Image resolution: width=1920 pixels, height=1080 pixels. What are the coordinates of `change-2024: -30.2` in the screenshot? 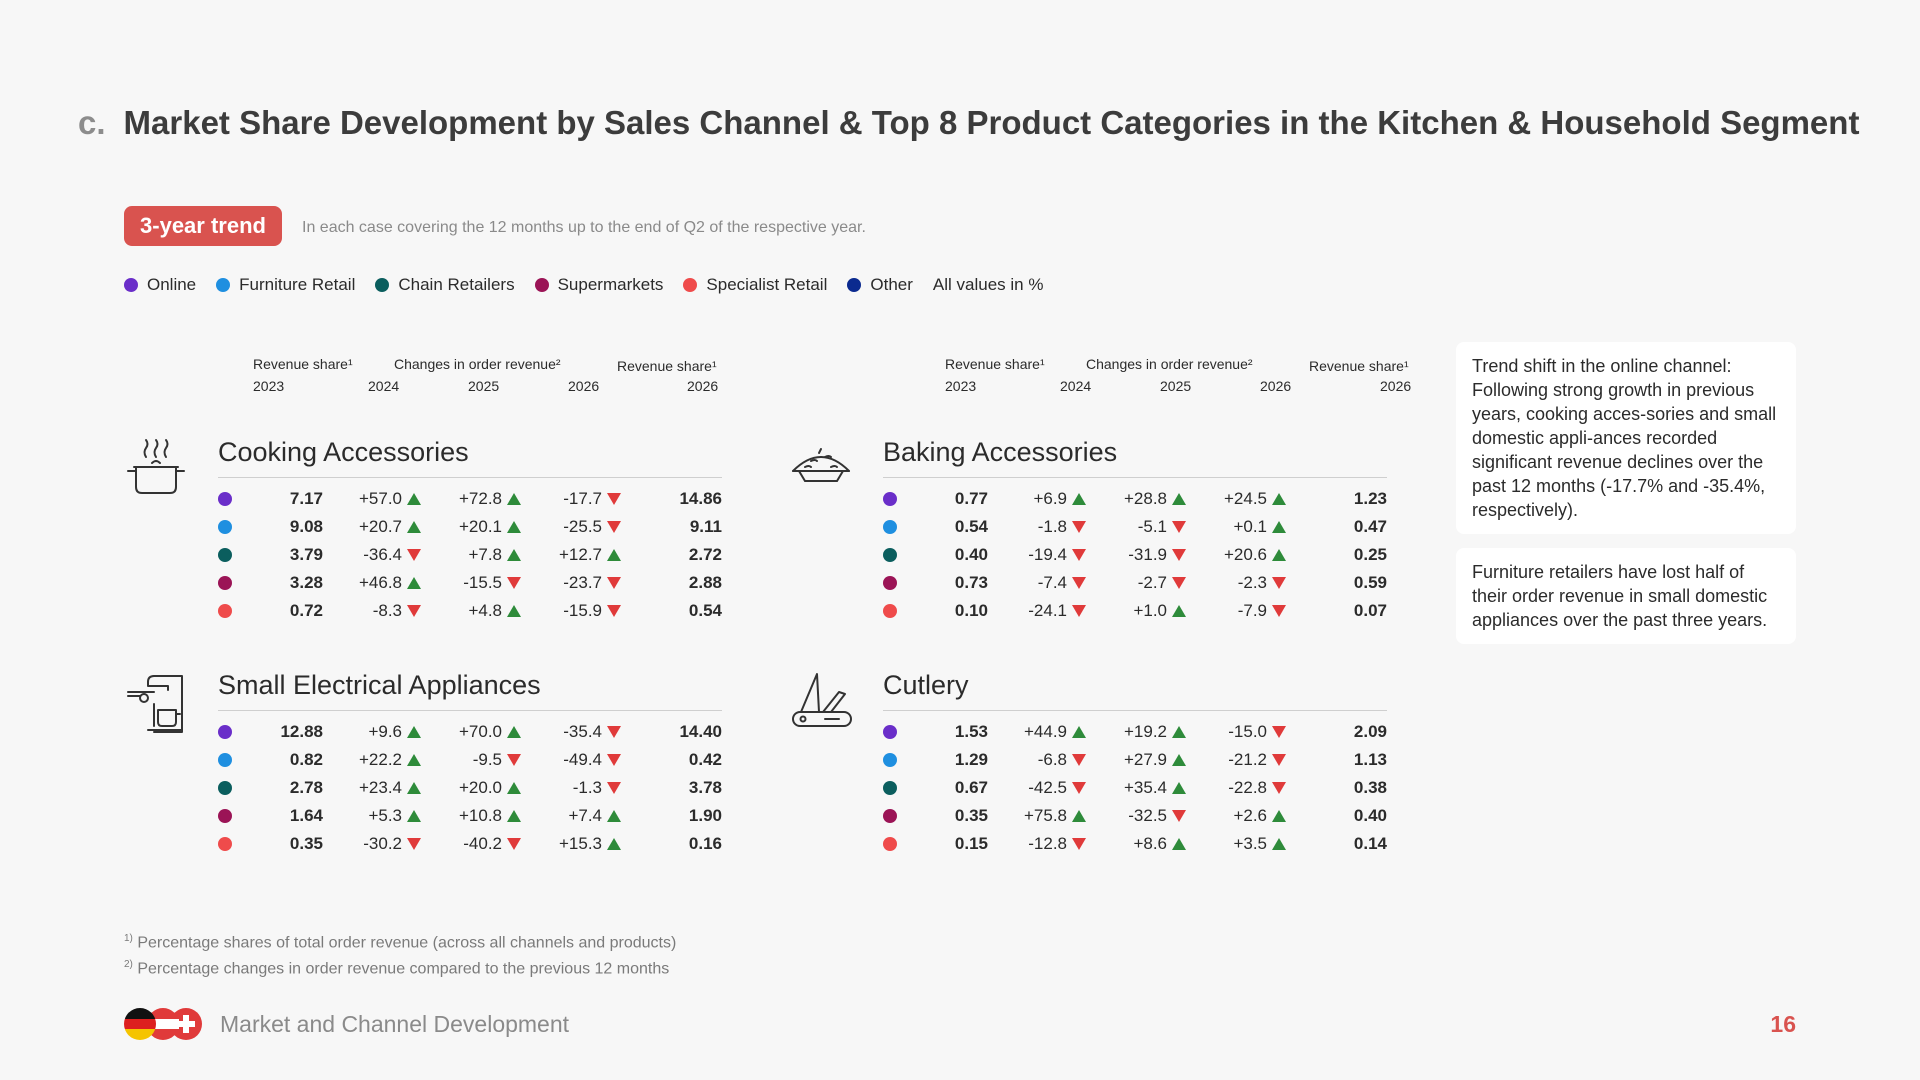 It's located at (392, 844).